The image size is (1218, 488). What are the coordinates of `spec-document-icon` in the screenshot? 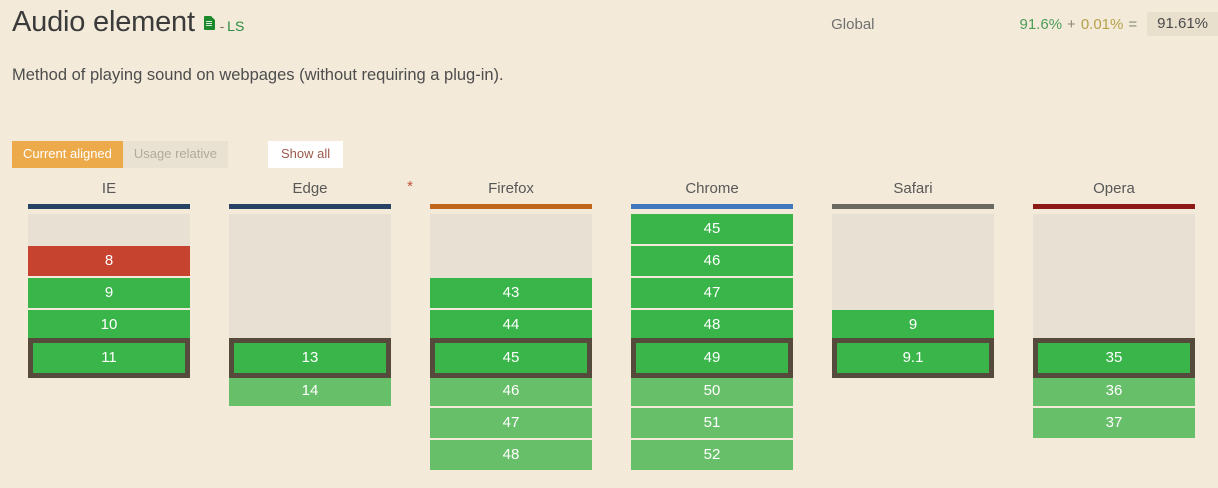 It's located at (209, 23).